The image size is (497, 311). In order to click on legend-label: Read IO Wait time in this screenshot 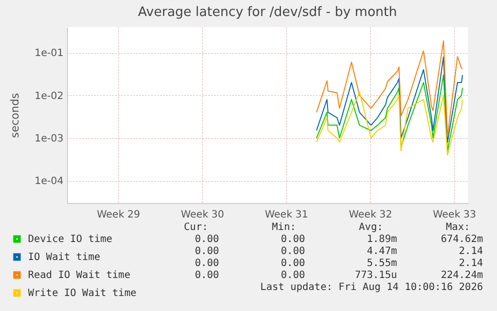, I will do `click(79, 275)`.